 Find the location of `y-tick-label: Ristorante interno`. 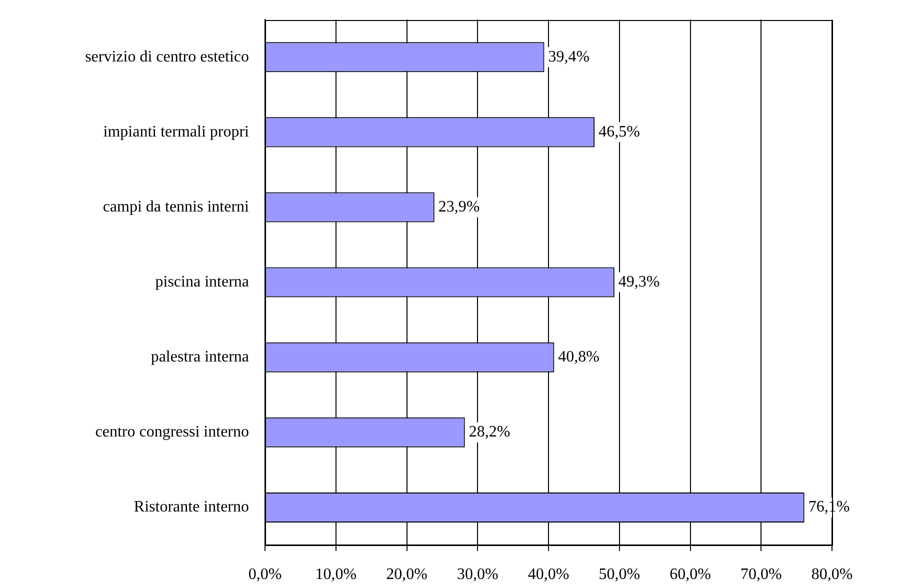

y-tick-label: Ristorante interno is located at coordinates (191, 507).